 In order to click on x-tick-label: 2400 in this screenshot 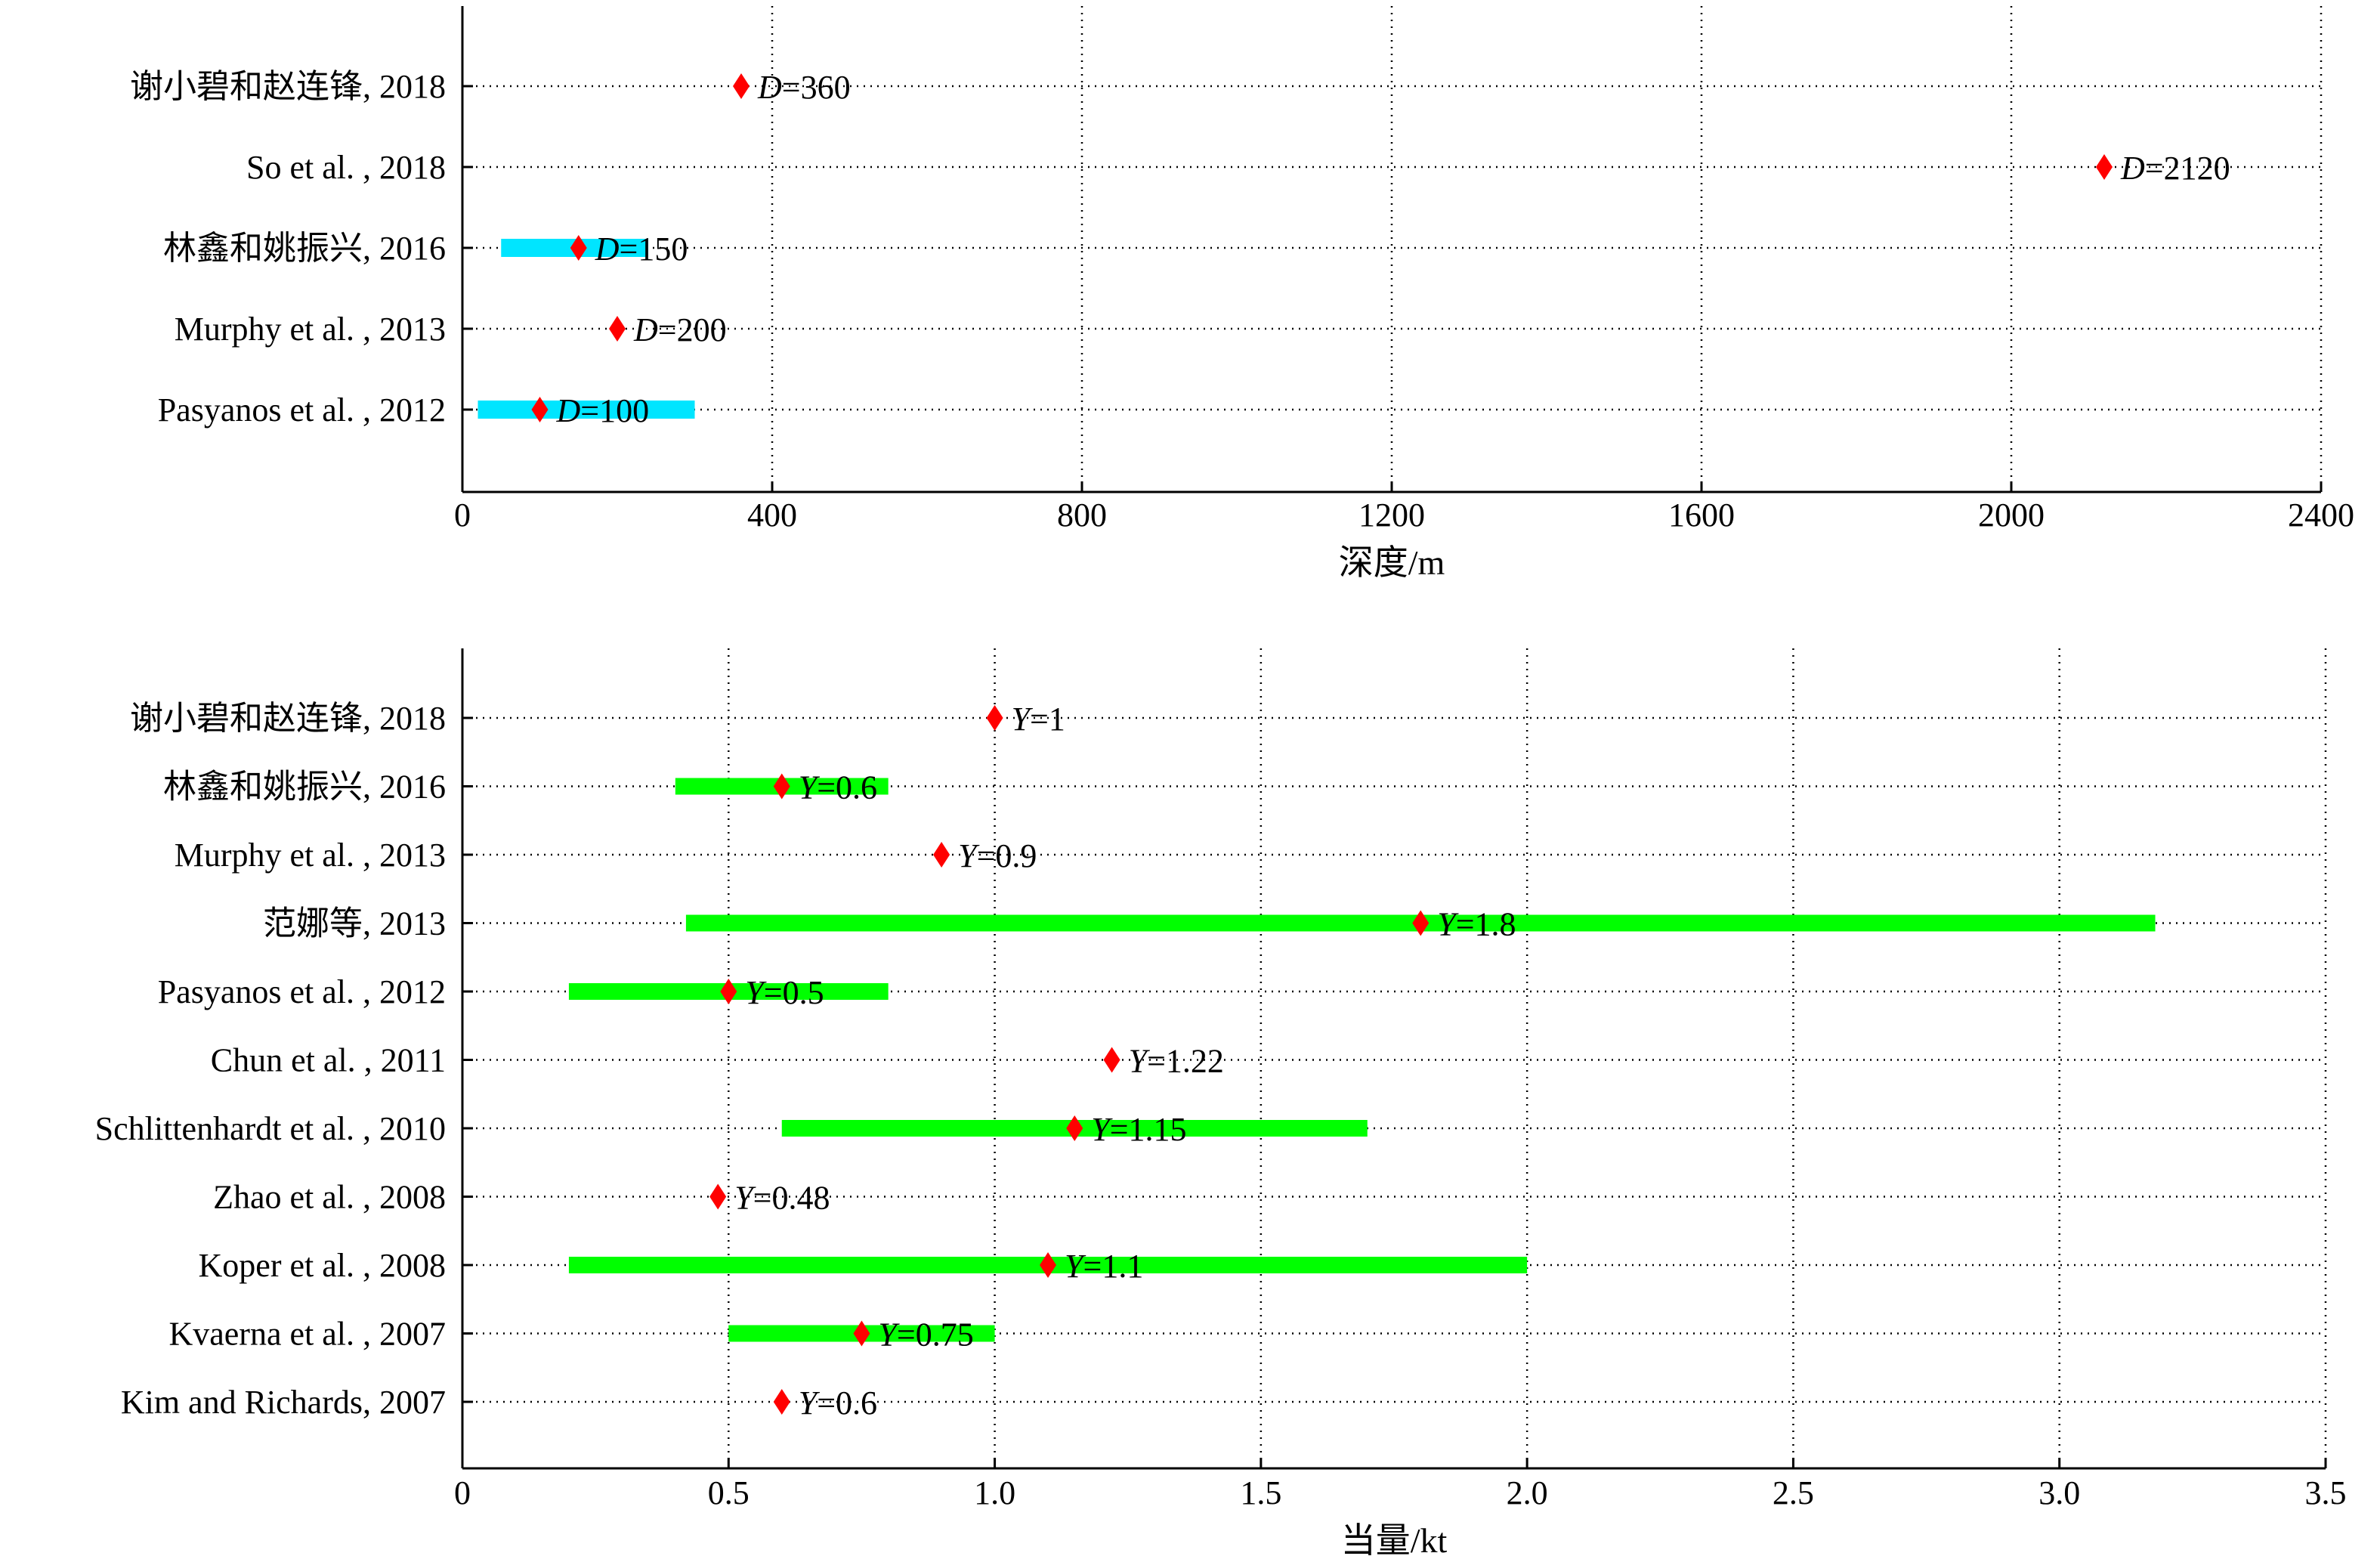, I will do `click(2321, 515)`.